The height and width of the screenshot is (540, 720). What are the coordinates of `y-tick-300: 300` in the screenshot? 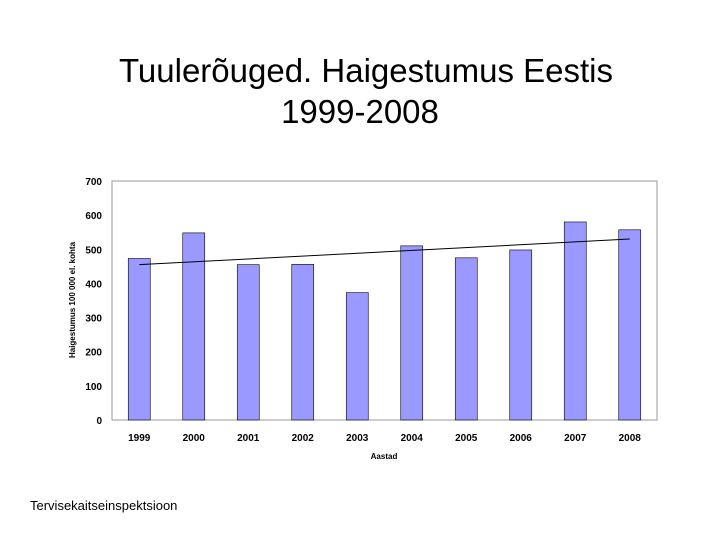 It's located at (93, 319).